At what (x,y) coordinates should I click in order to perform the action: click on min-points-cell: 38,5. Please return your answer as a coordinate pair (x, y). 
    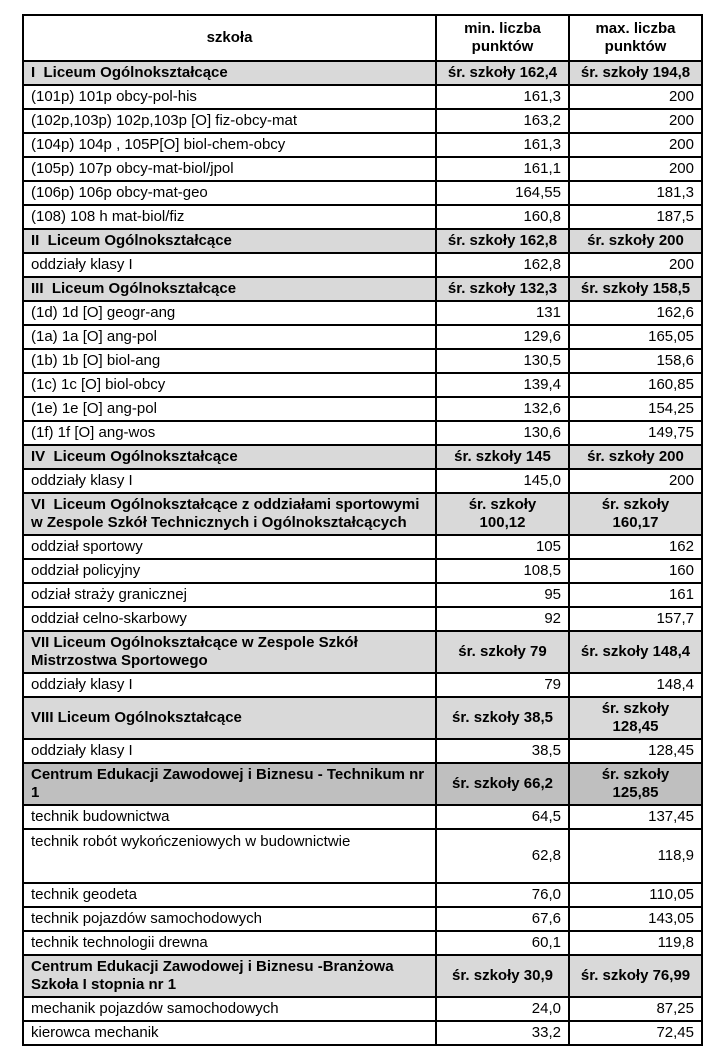
    Looking at the image, I should click on (502, 751).